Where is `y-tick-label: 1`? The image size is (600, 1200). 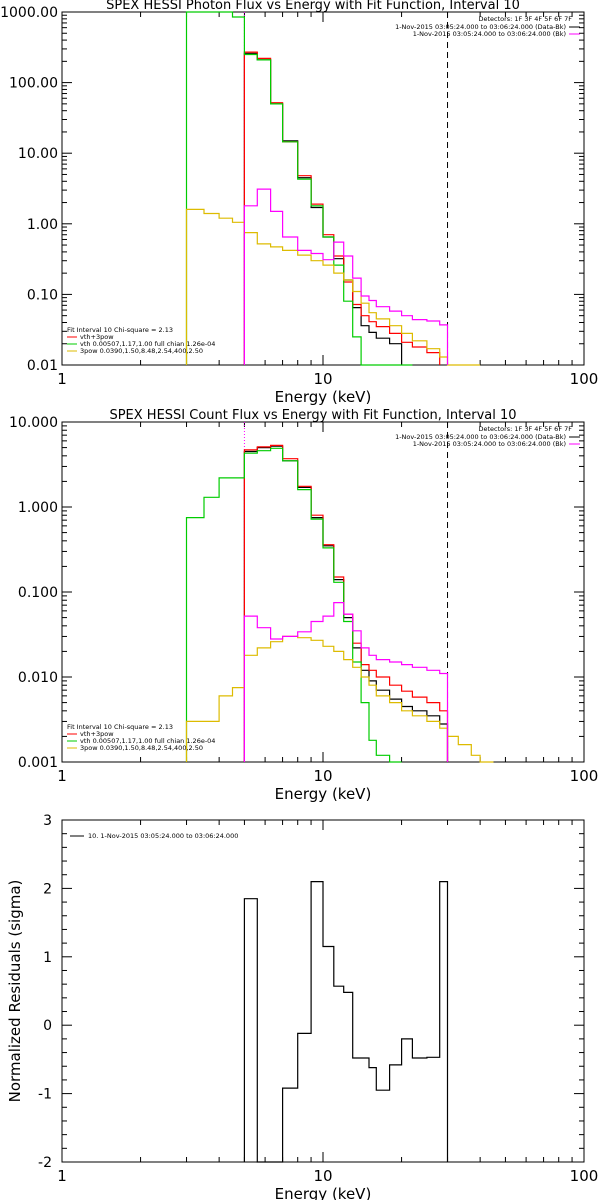 y-tick-label: 1 is located at coordinates (47, 958).